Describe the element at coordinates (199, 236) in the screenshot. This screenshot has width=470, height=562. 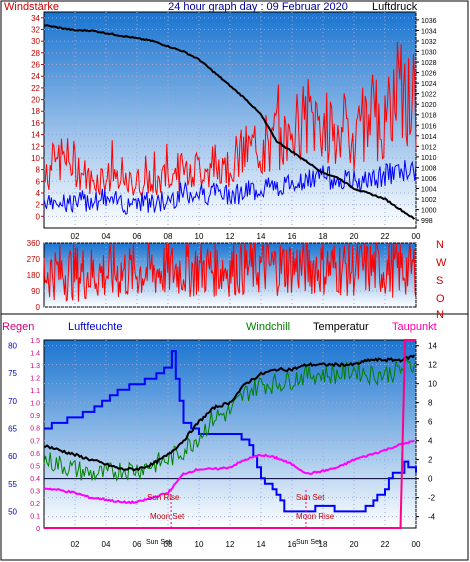
I see `x-tick-label-top: 10` at that location.